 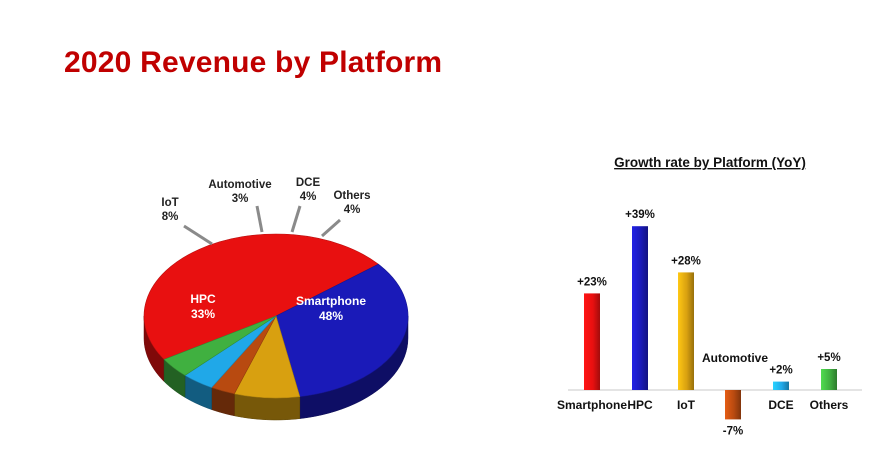 What do you see at coordinates (331, 316) in the screenshot?
I see `pie-value-smartphone: 48%` at bounding box center [331, 316].